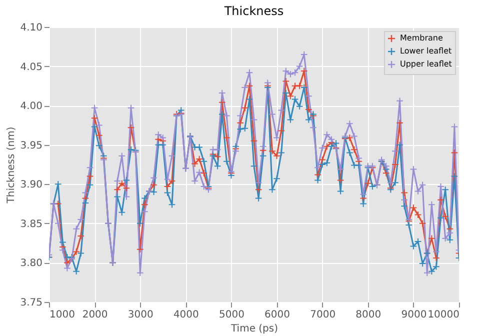  I want to click on y-tick-label: 4.05, so click(31, 67).